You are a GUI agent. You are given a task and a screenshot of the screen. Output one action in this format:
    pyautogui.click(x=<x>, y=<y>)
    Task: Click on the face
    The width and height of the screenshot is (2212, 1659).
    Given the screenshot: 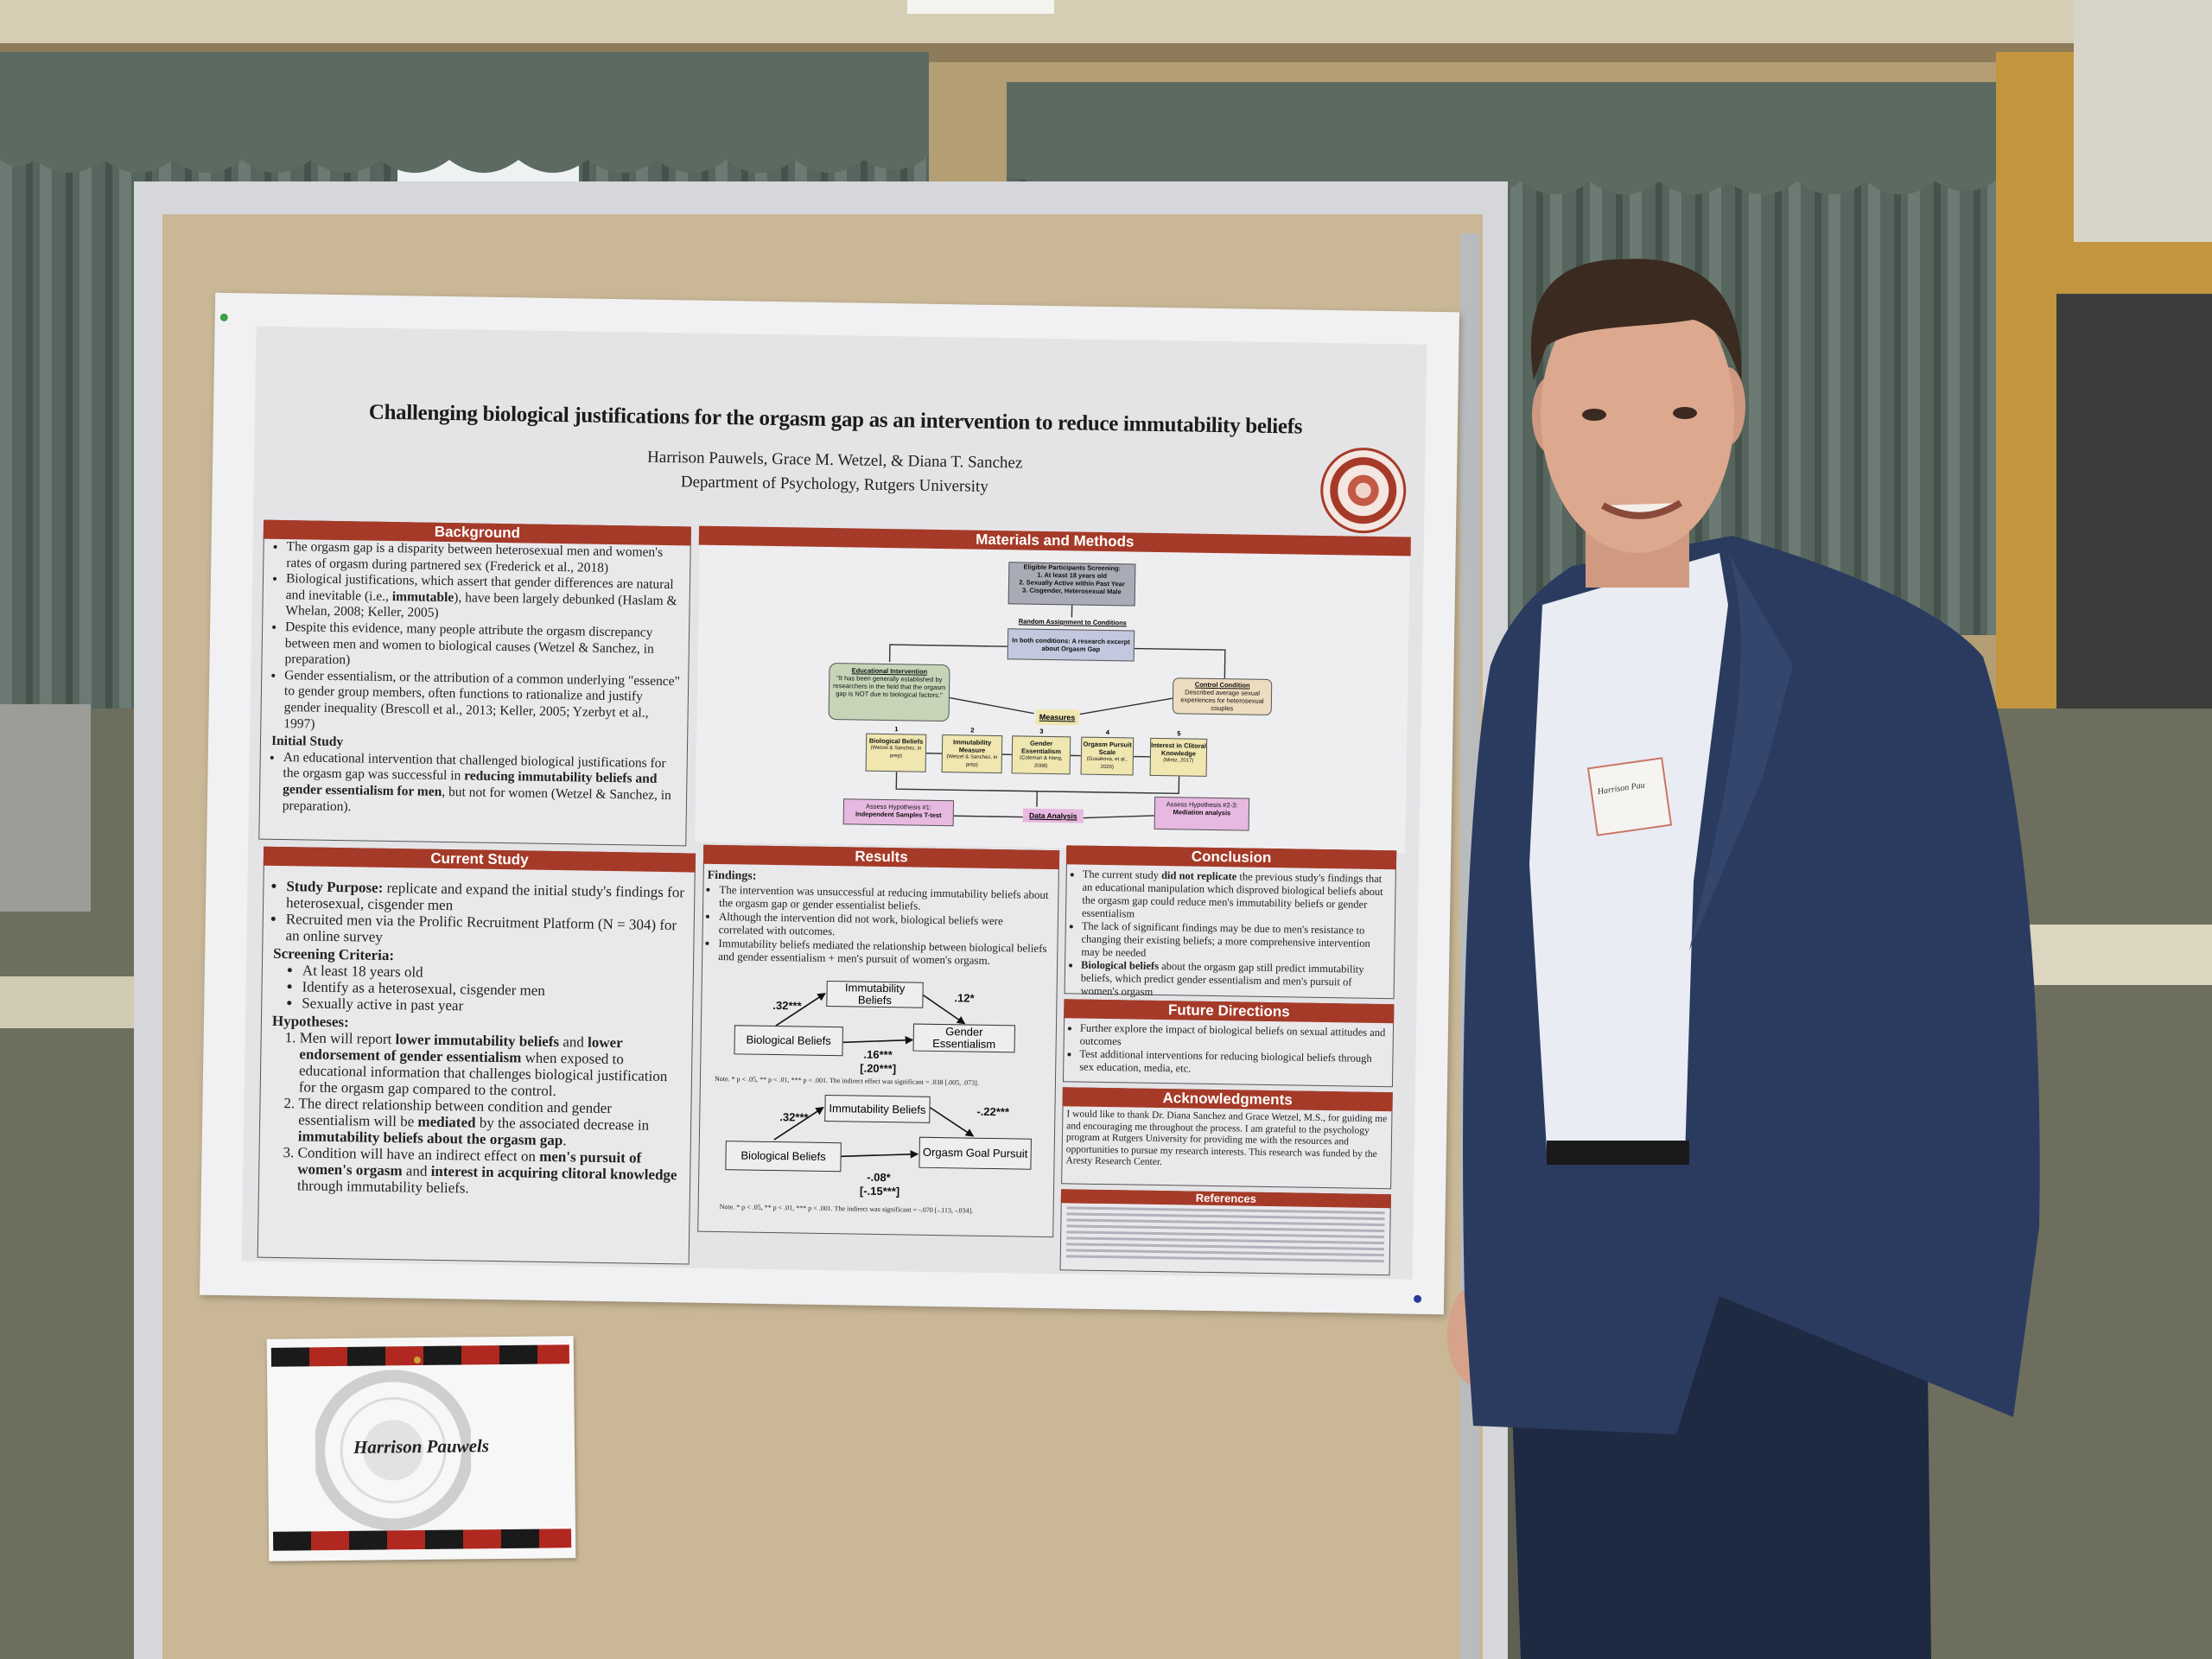 What is the action you would take?
    pyautogui.click(x=1637, y=414)
    